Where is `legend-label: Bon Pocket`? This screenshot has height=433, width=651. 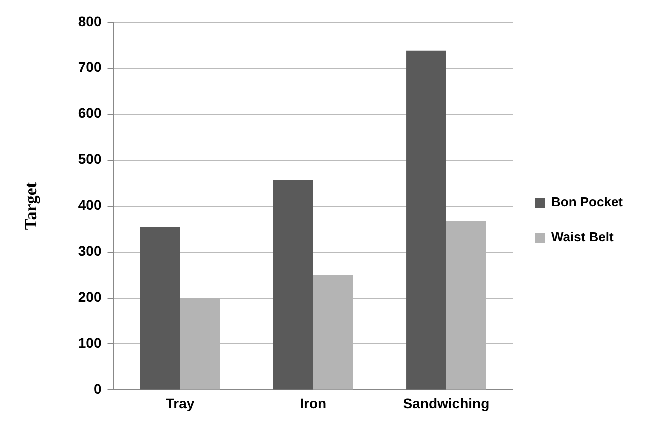 legend-label: Bon Pocket is located at coordinates (587, 202).